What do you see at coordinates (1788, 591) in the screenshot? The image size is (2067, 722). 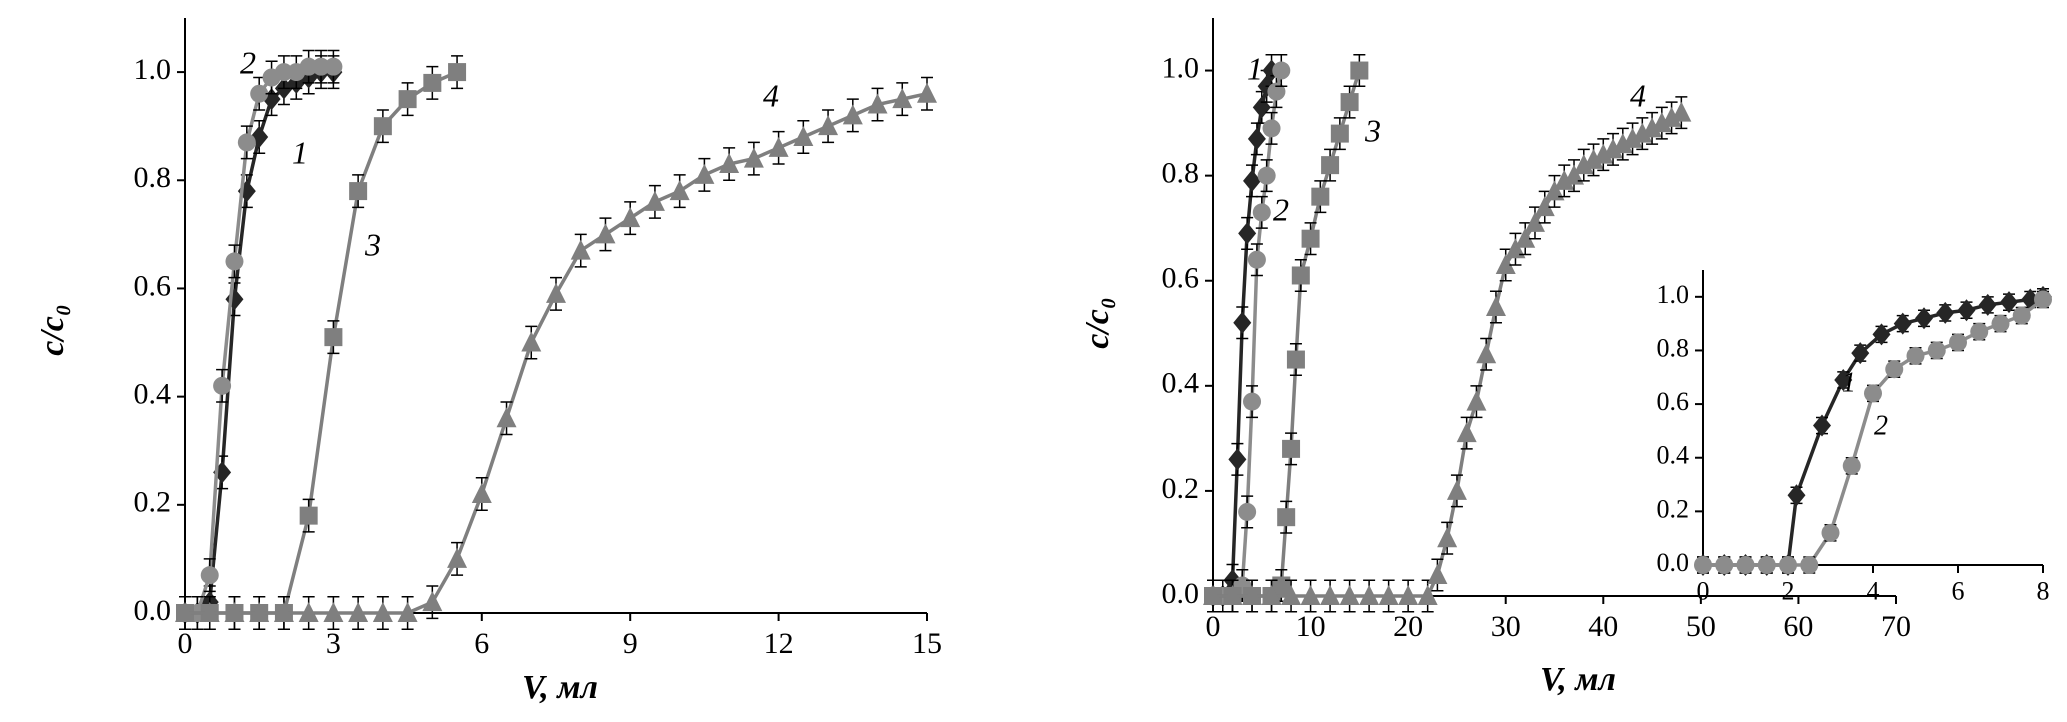 I see `x-tick-label: 2` at bounding box center [1788, 591].